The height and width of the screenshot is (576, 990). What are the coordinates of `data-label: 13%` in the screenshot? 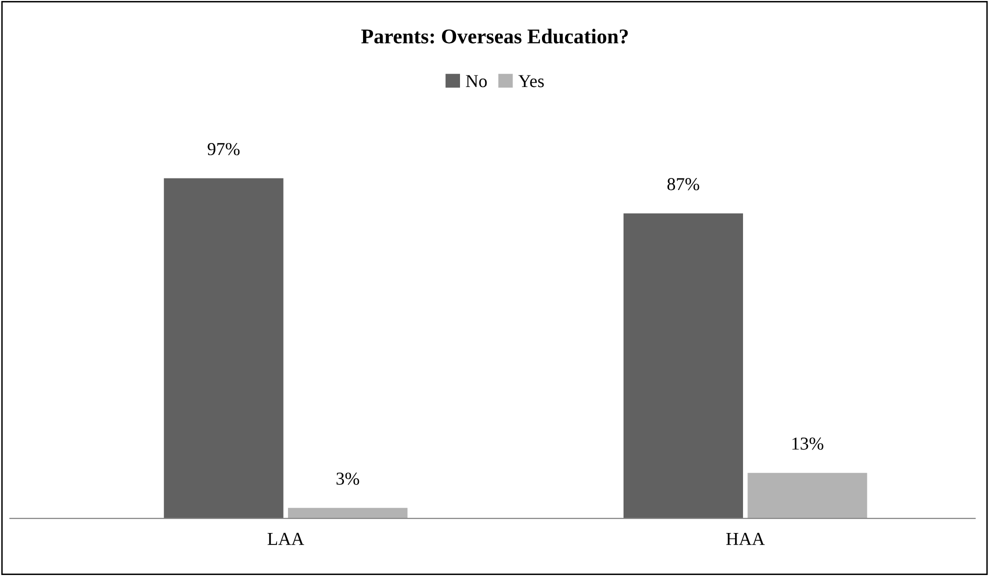 It's located at (808, 444).